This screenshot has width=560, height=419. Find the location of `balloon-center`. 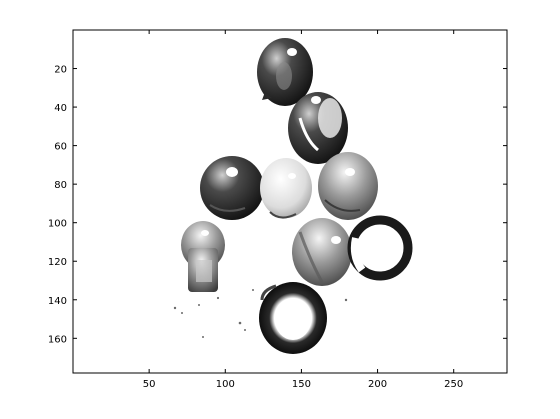

balloon-center is located at coordinates (286, 188).